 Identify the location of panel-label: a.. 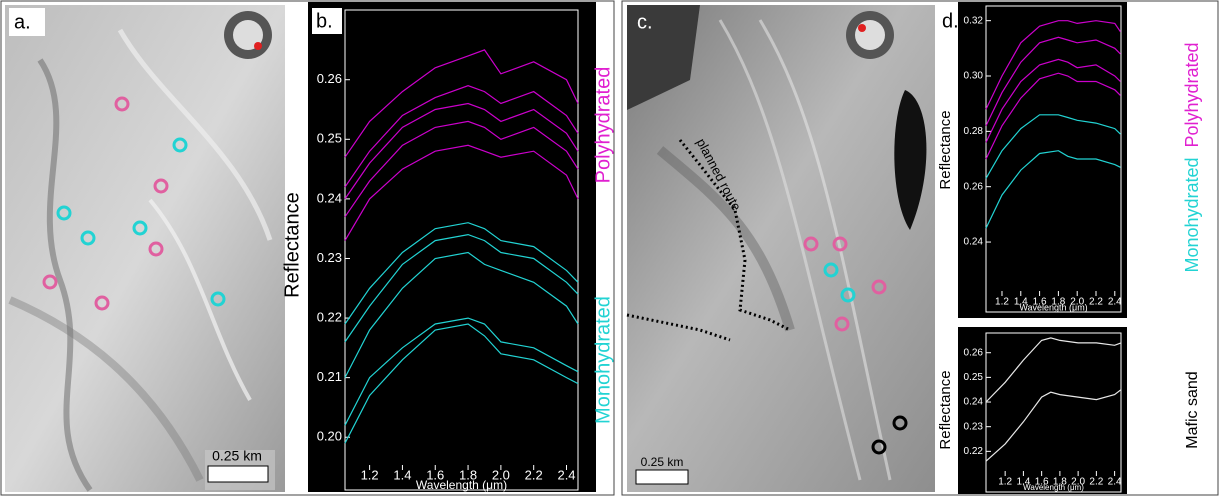
(22, 22).